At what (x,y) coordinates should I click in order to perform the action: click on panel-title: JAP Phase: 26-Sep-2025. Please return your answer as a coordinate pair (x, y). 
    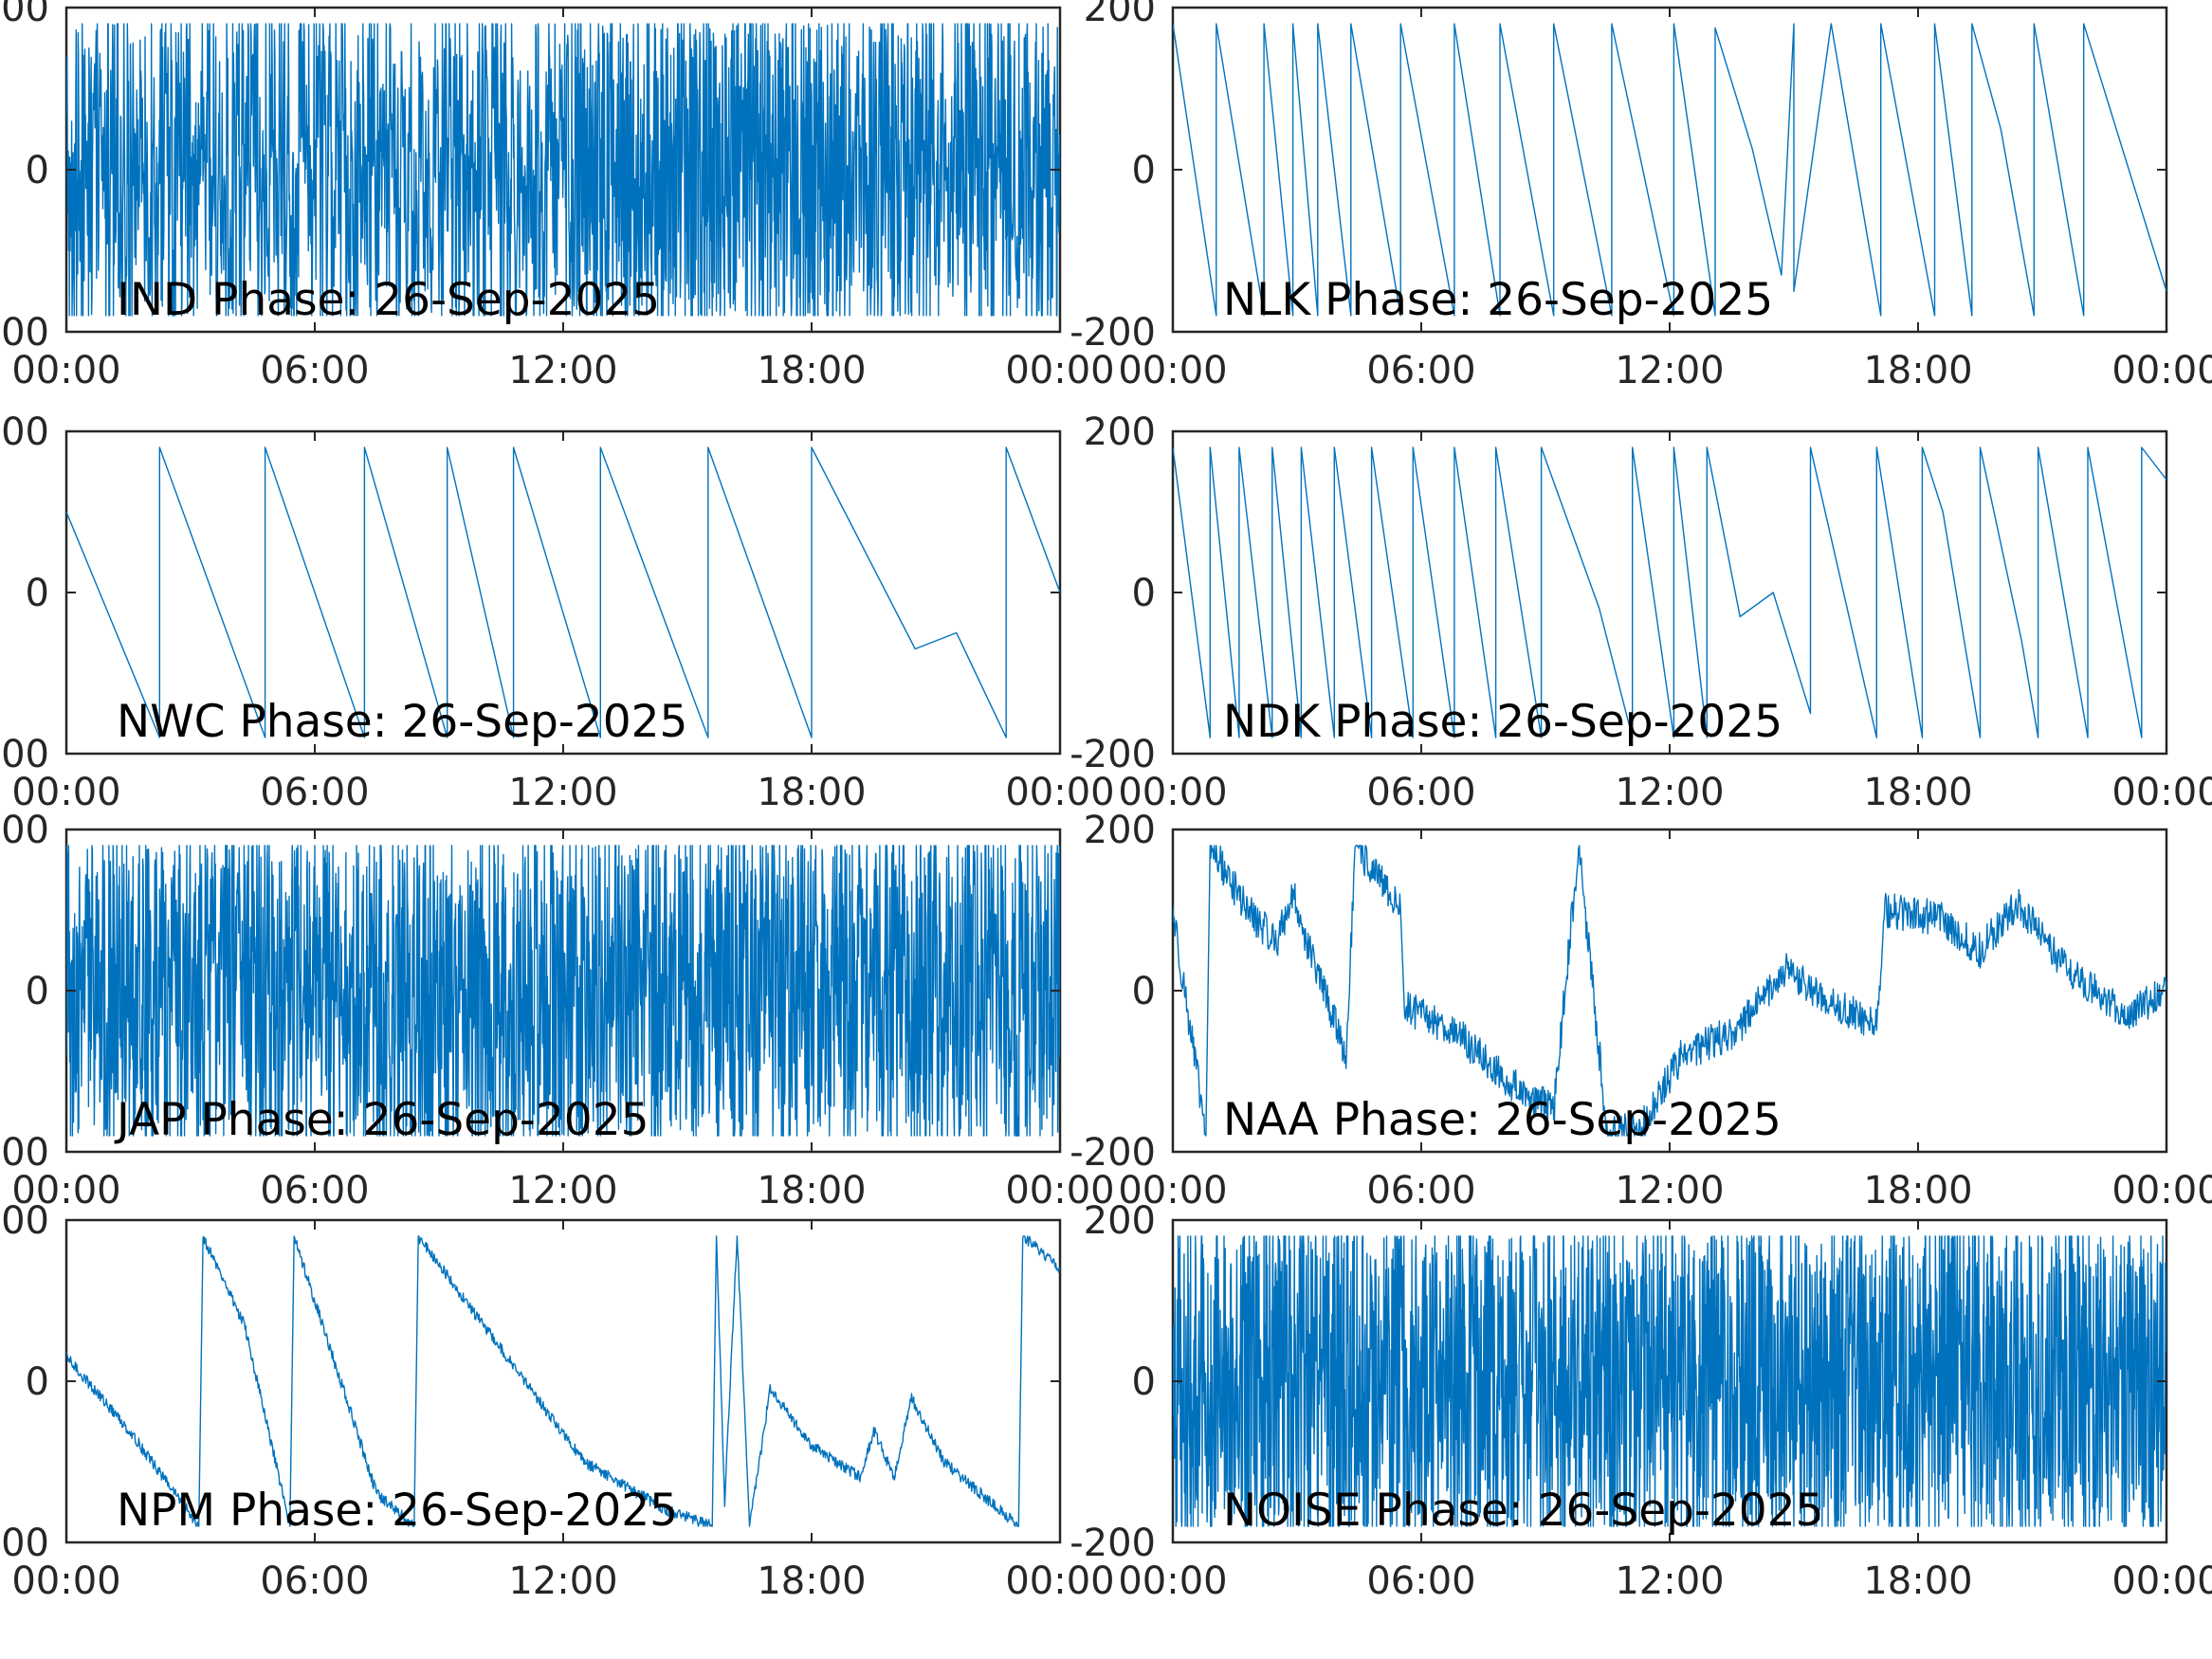
    Looking at the image, I should click on (381, 1120).